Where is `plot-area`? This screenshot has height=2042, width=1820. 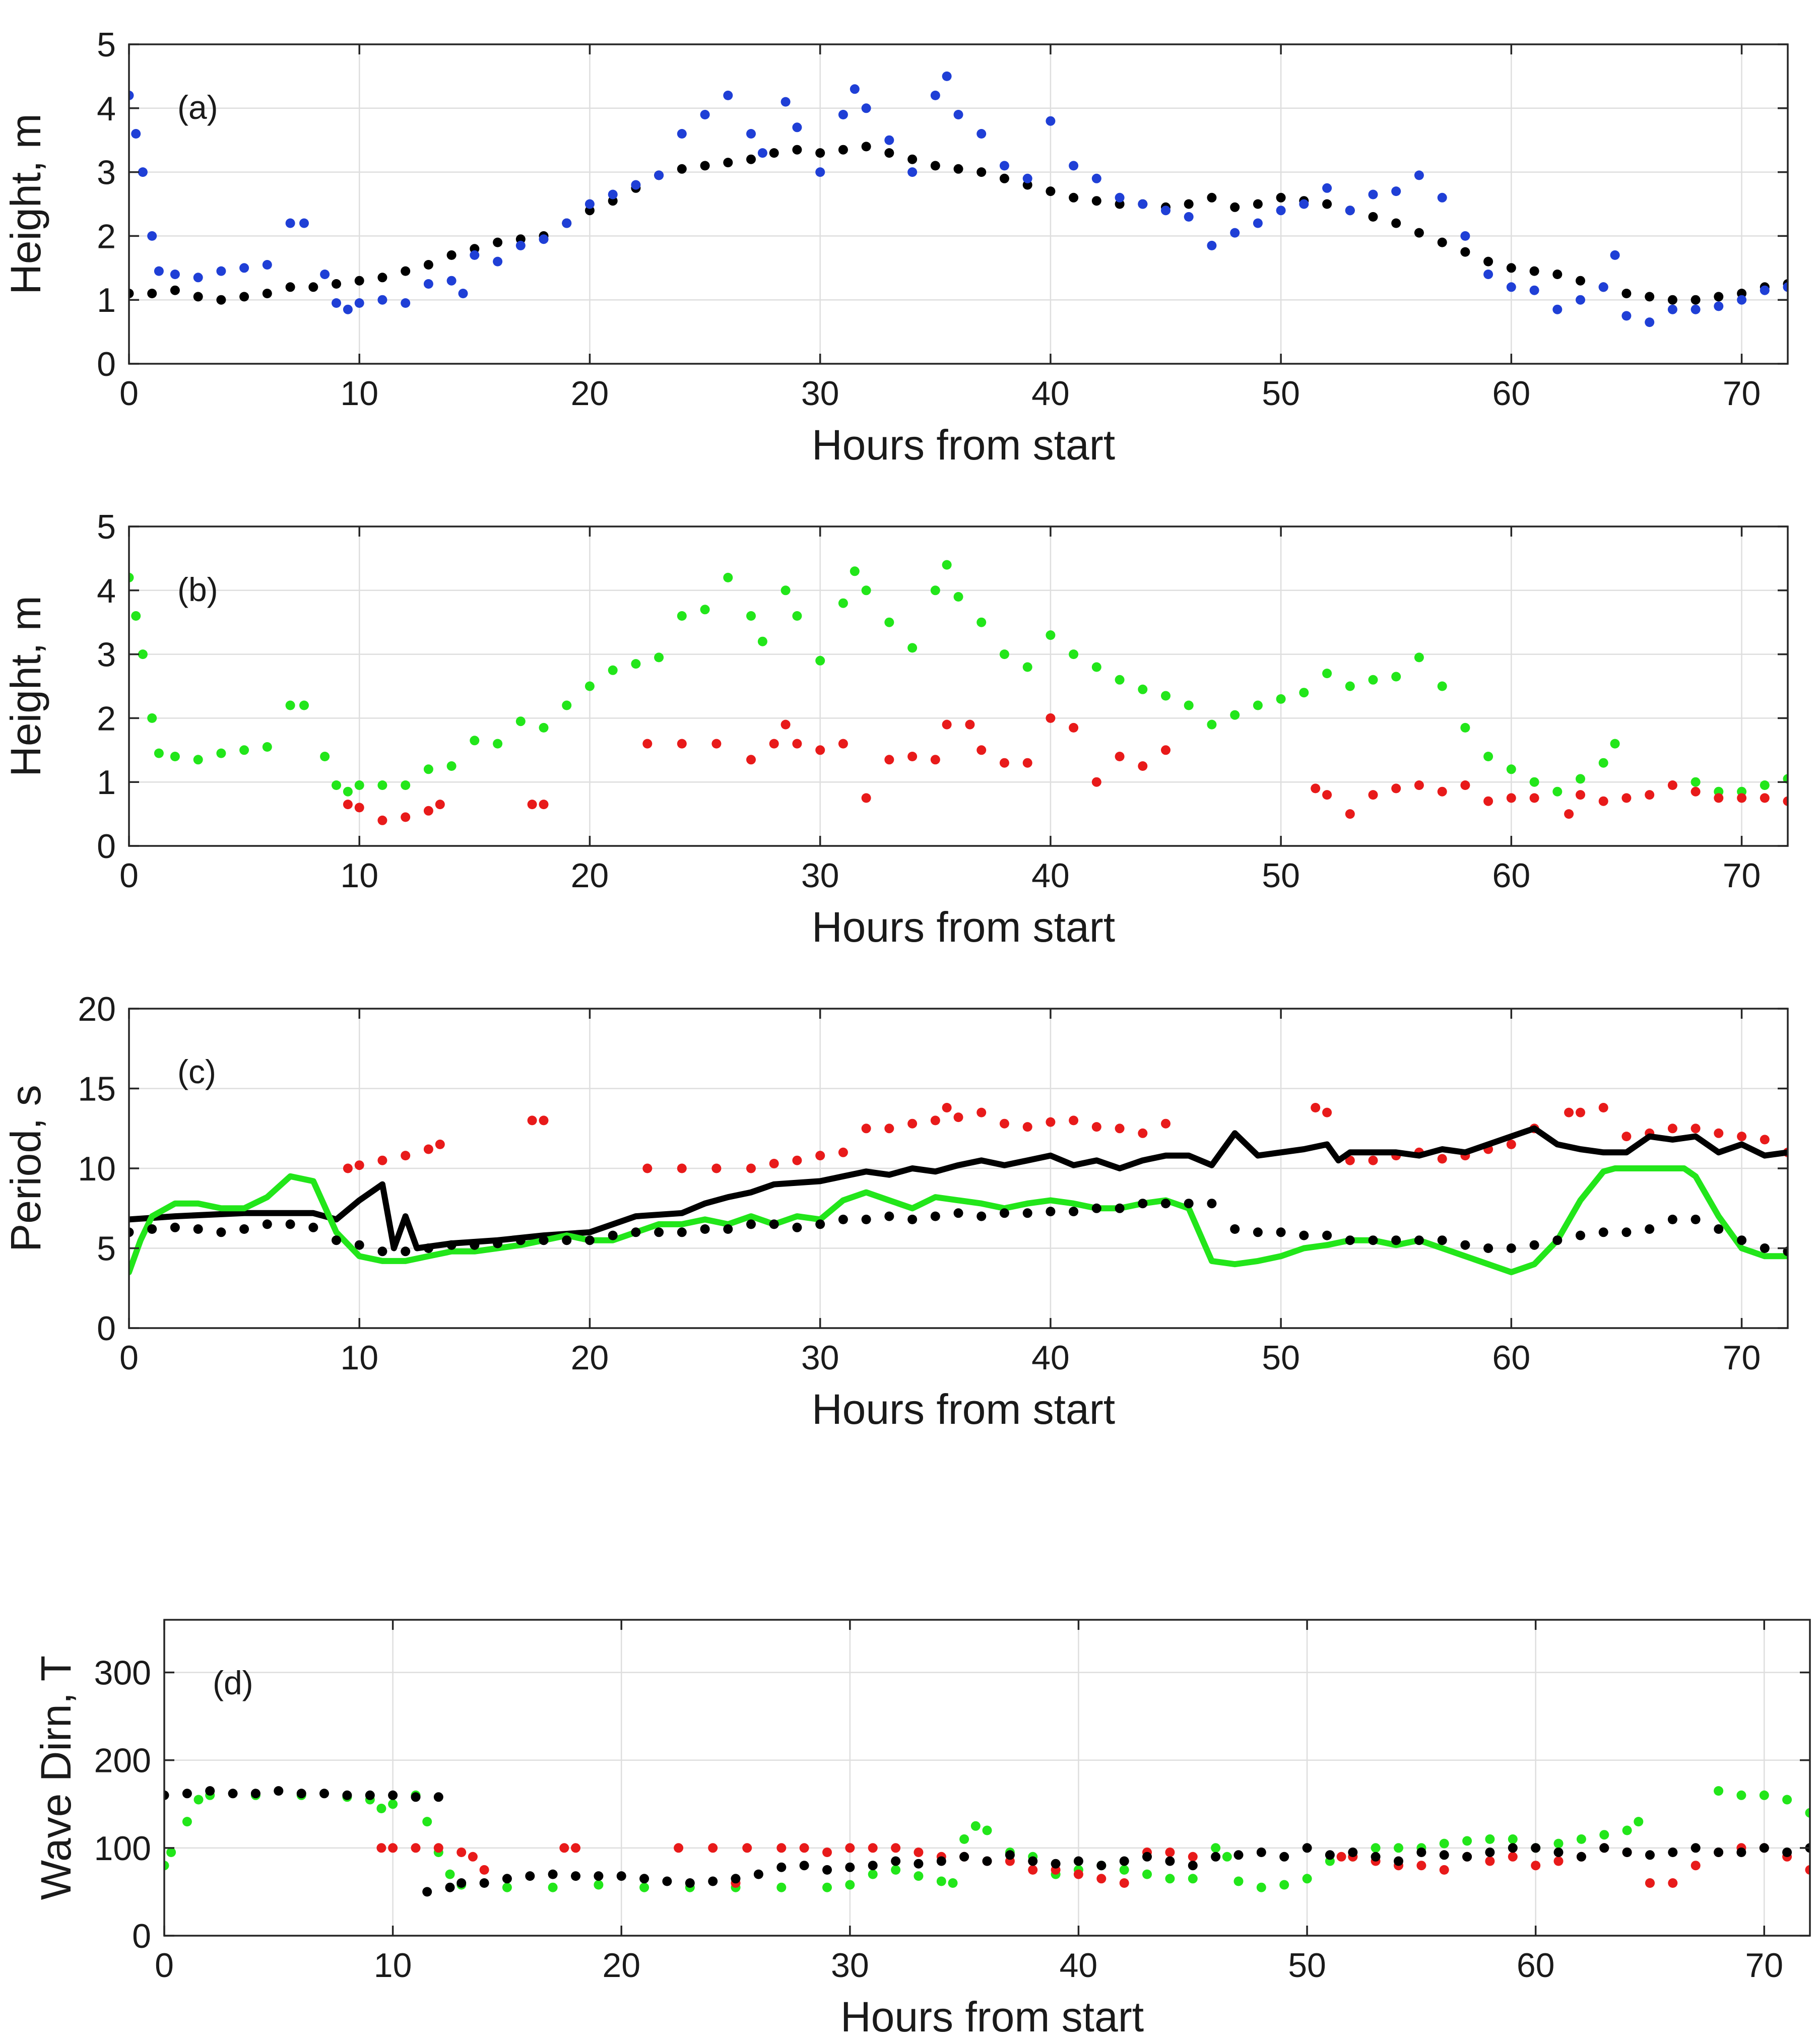 plot-area is located at coordinates (958, 693).